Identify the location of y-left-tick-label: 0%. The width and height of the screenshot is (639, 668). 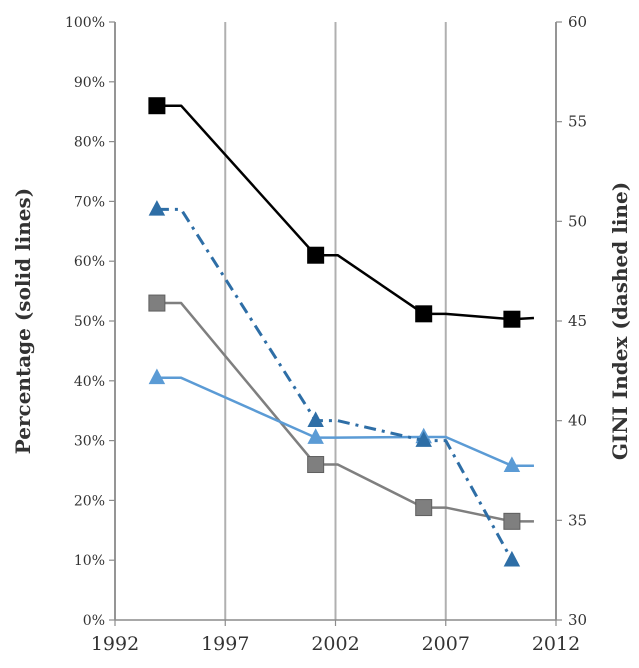
(94, 621).